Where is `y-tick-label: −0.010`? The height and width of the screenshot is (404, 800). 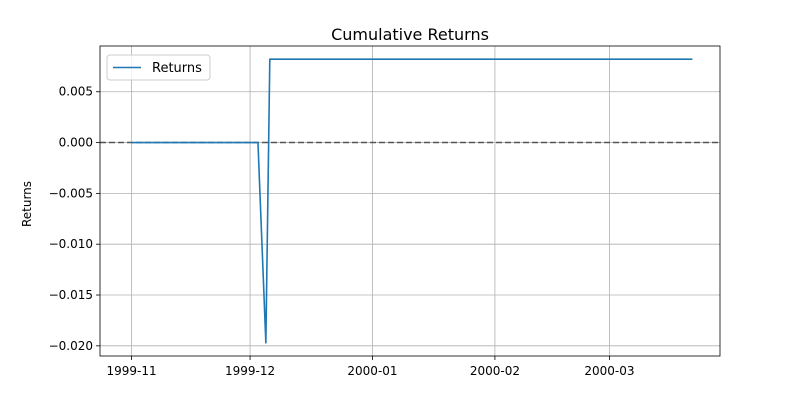
y-tick-label: −0.010 is located at coordinates (71, 244).